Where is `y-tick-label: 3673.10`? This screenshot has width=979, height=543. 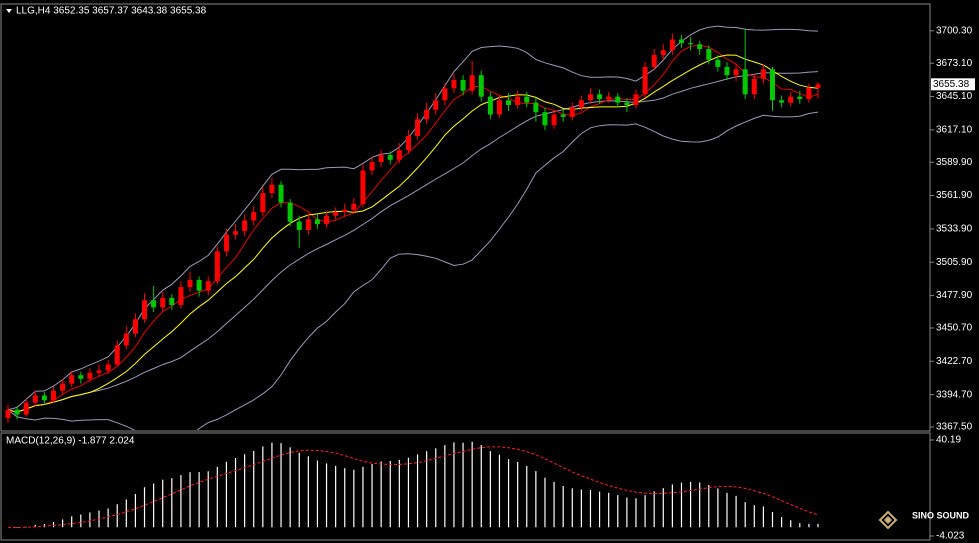 y-tick-label: 3673.10 is located at coordinates (954, 63).